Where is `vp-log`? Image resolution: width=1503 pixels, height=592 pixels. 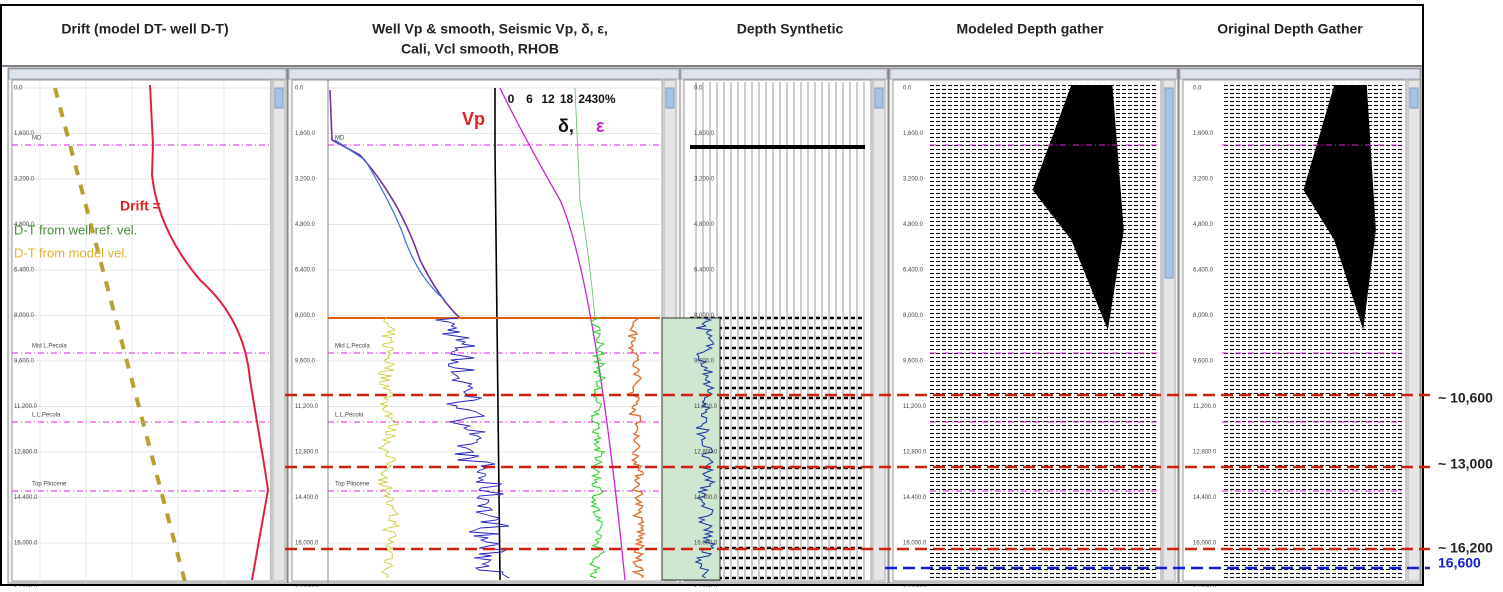
vp-log is located at coordinates (472, 448).